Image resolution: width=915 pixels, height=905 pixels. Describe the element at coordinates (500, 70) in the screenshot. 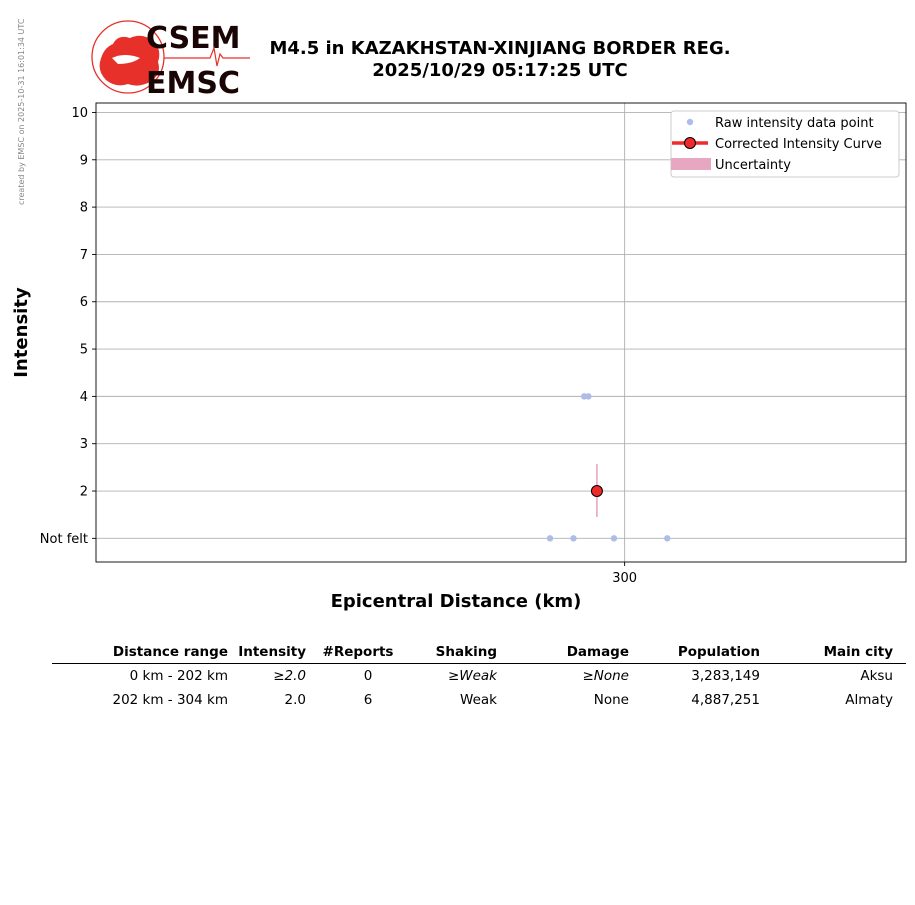

I see `chart-title-line2: 2025/10/29 05:17:25 UTC` at that location.